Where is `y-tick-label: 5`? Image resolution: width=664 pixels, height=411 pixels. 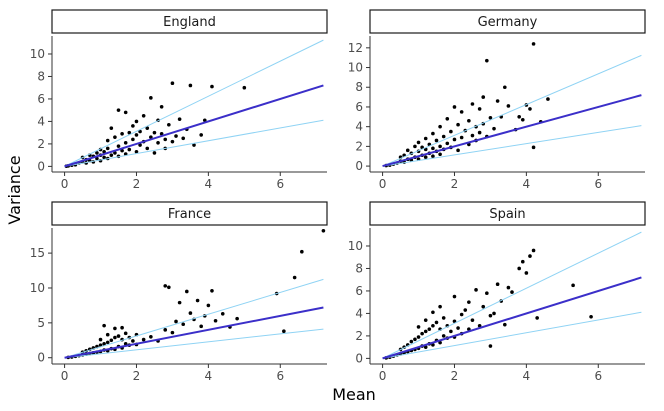 y-tick-label: 5 is located at coordinates (41, 323).